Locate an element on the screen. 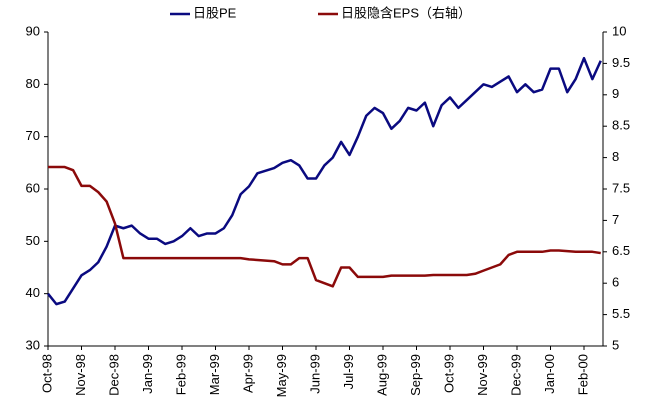 The height and width of the screenshot is (416, 651). x-tick-label: Oct-98 is located at coordinates (46, 373).